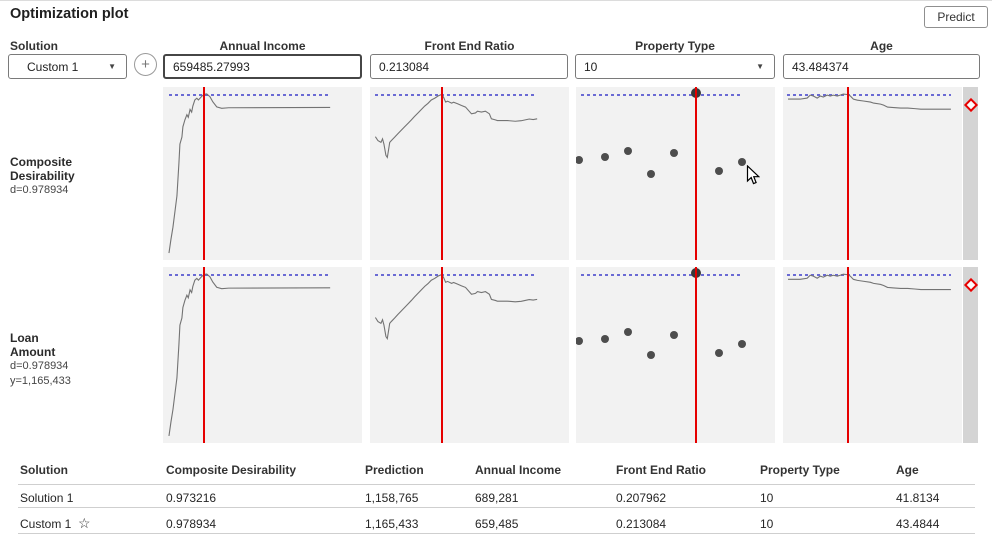  I want to click on row1-prediction: 1,158,765, so click(392, 498).